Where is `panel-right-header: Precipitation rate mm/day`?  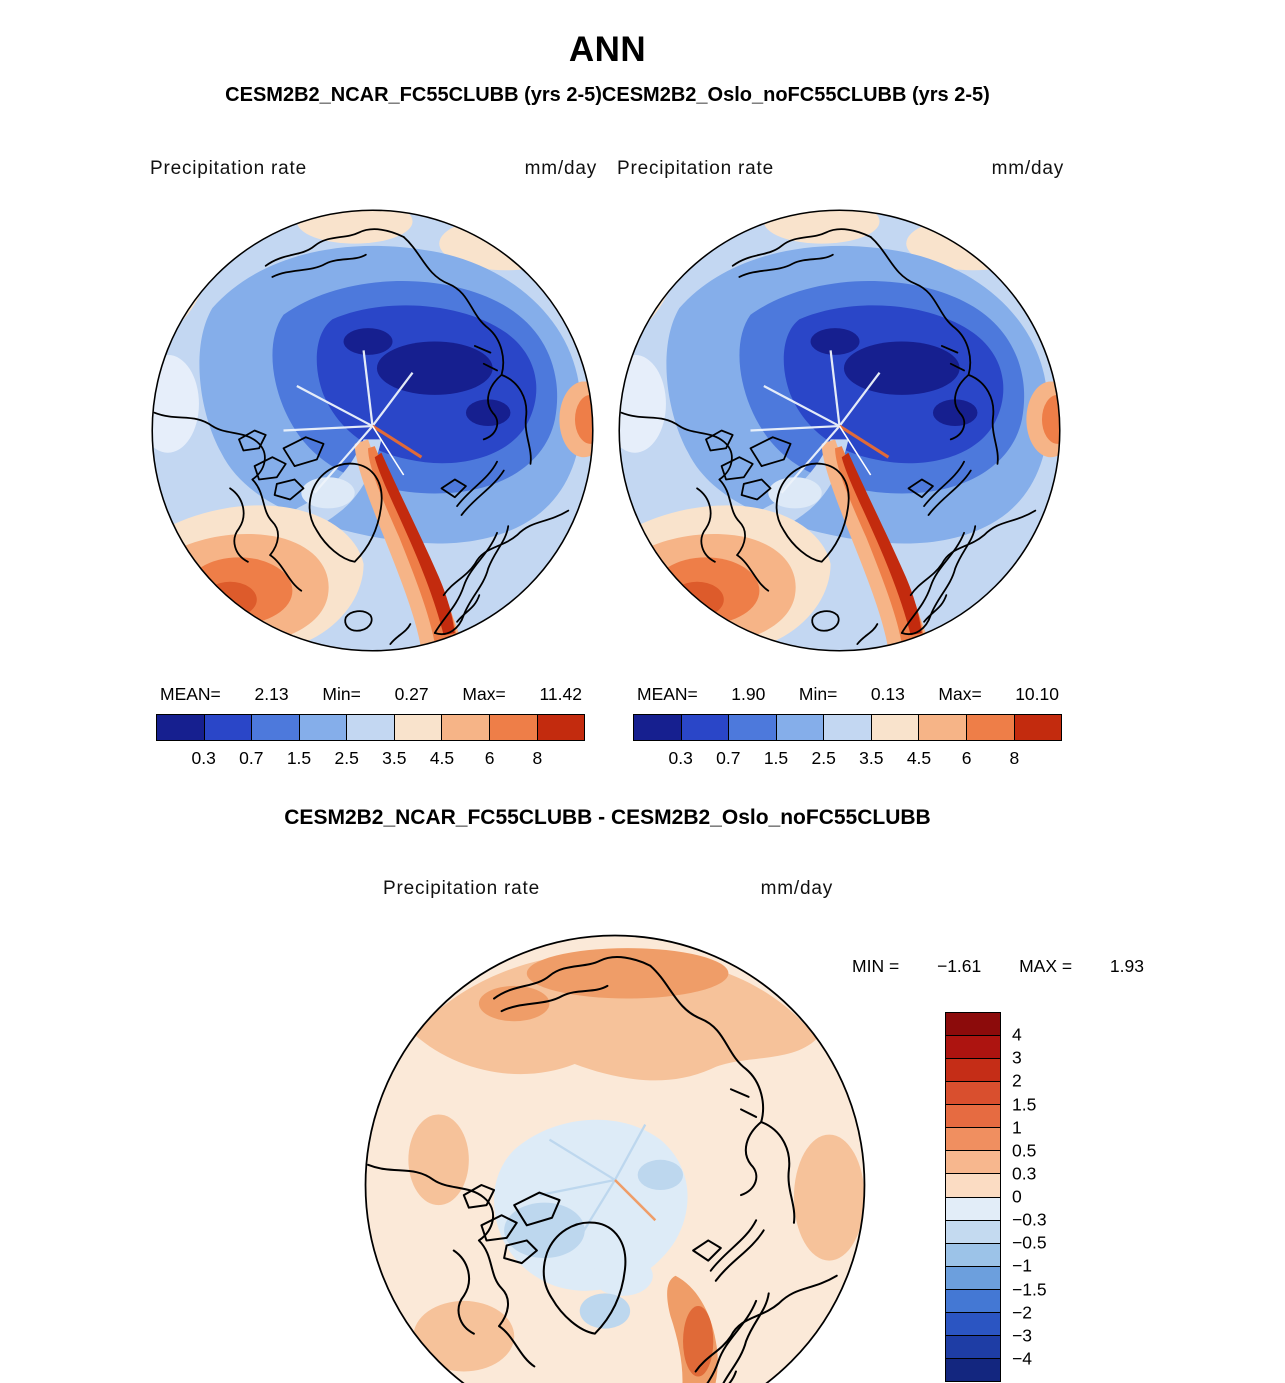 panel-right-header: Precipitation rate mm/day is located at coordinates (840, 169).